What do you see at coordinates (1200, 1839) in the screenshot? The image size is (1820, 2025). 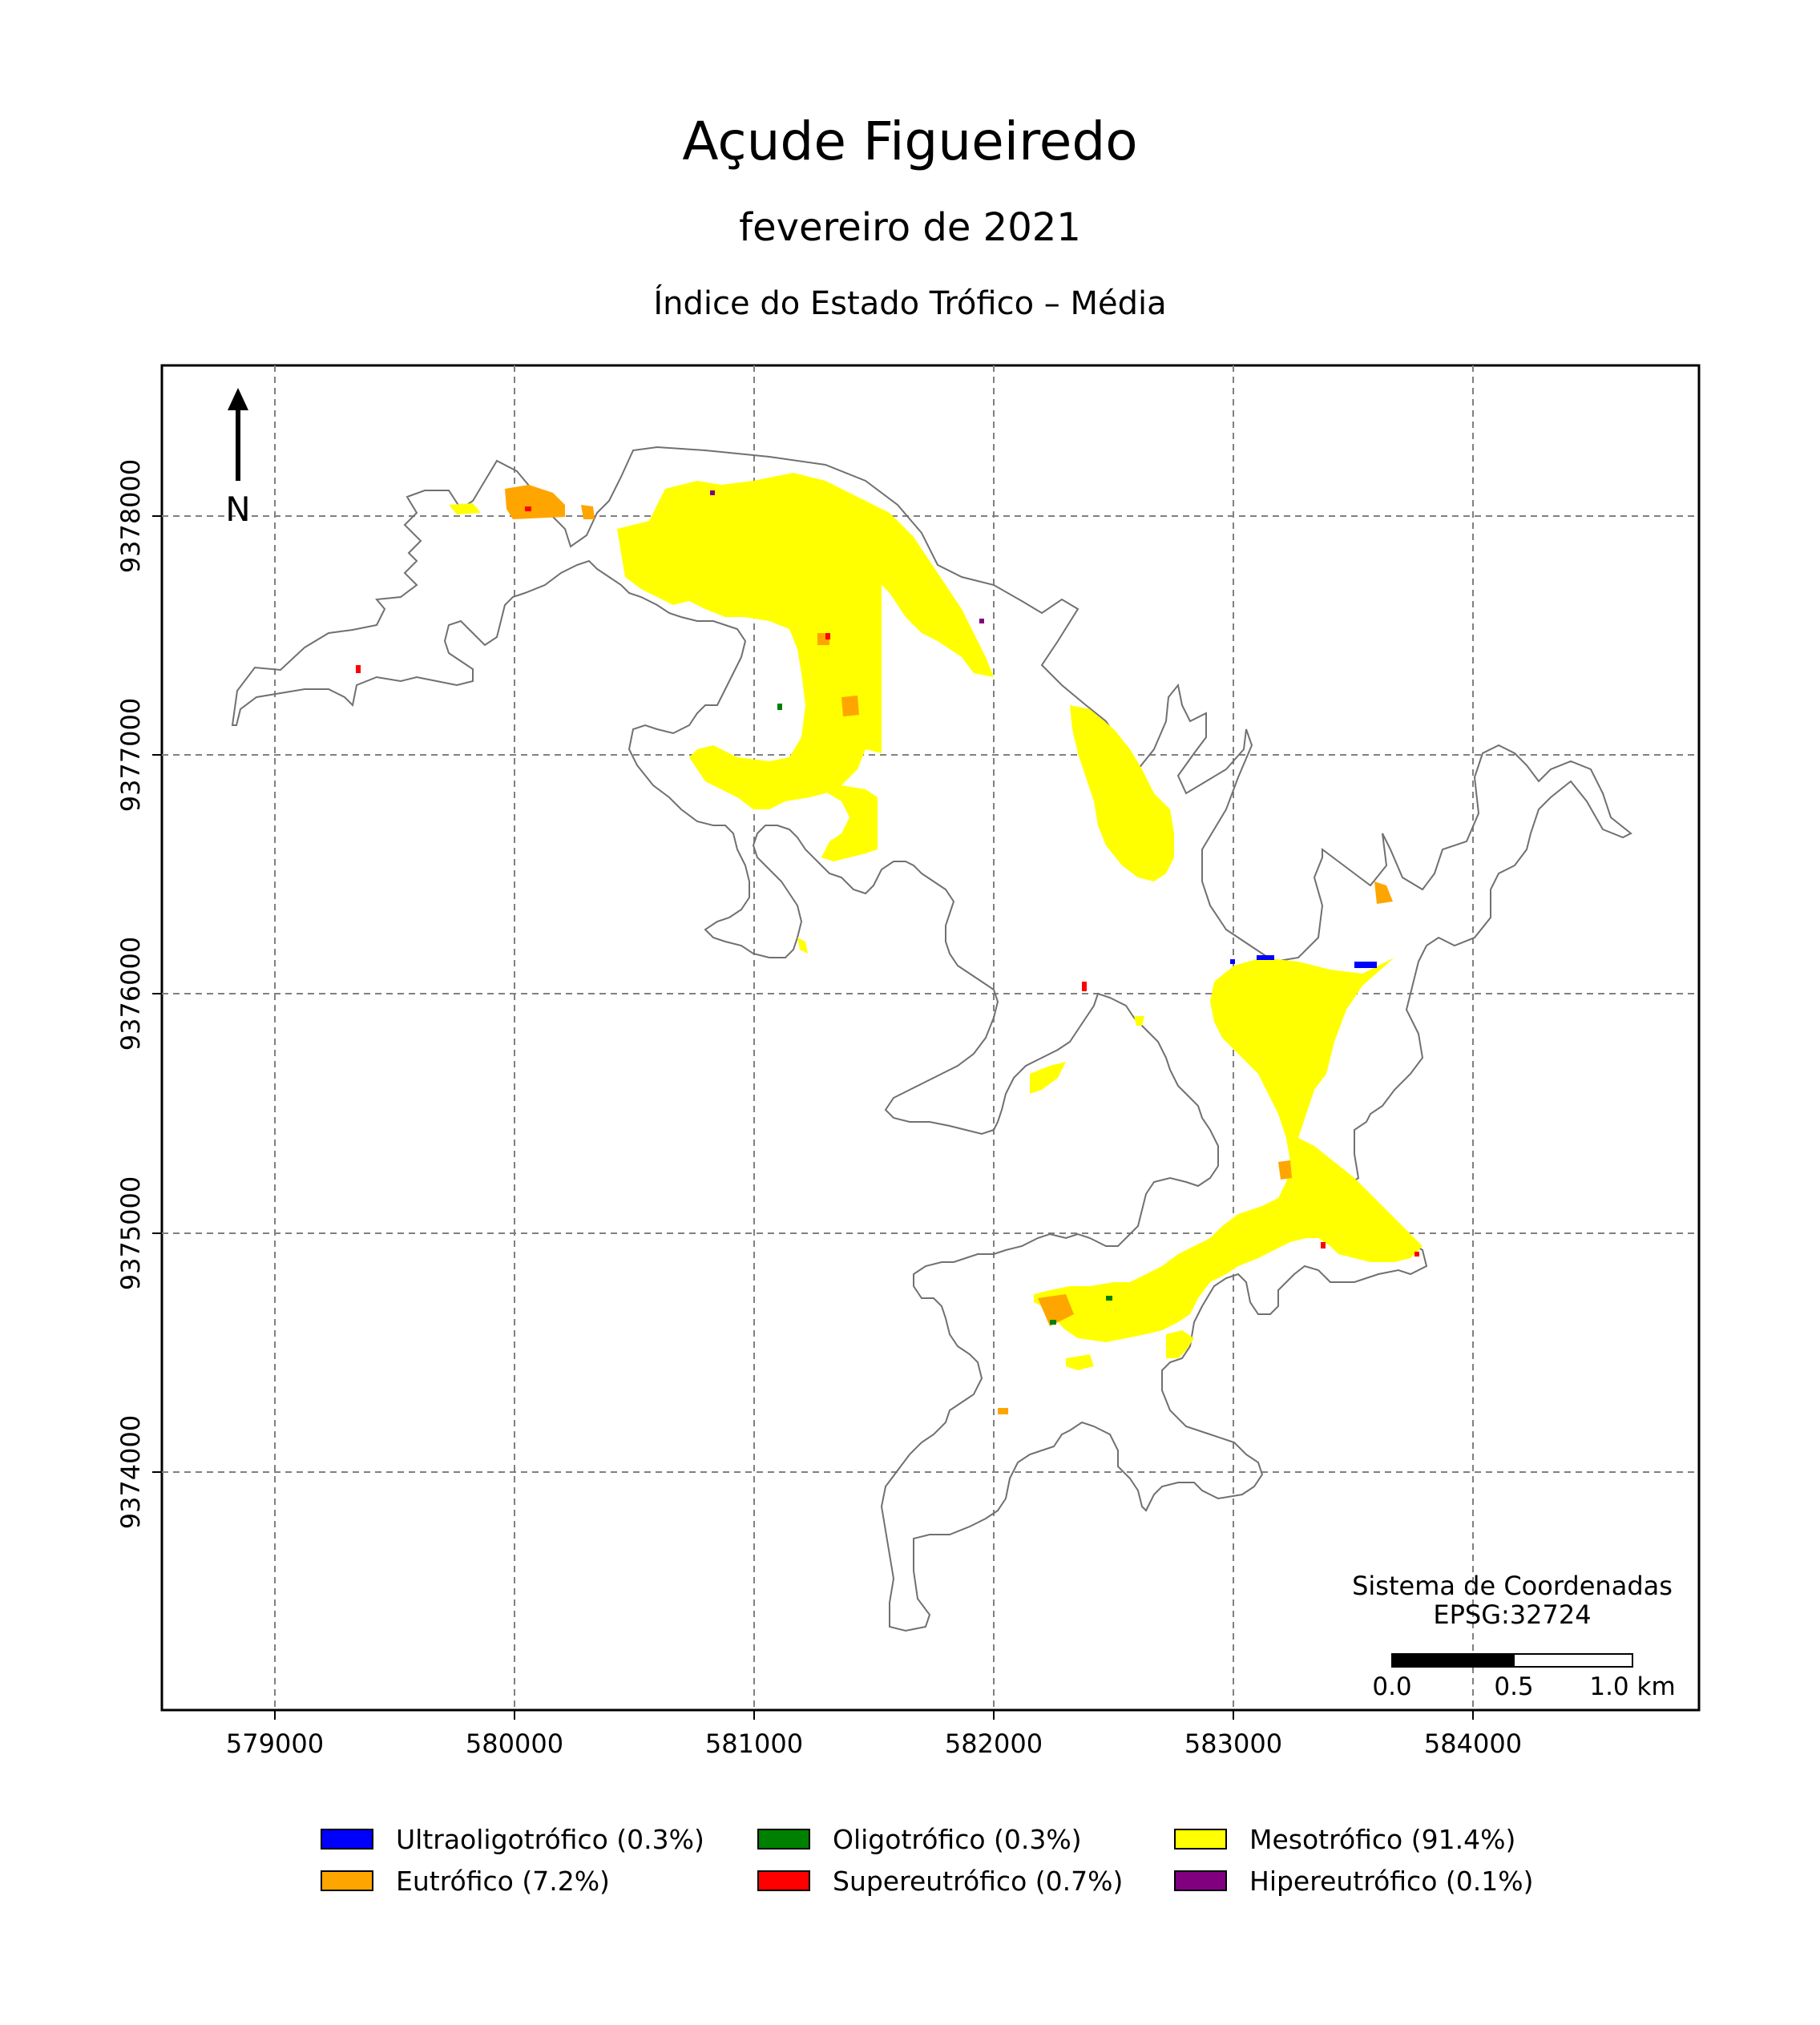 I see `legend-swatch-mesotrophic` at bounding box center [1200, 1839].